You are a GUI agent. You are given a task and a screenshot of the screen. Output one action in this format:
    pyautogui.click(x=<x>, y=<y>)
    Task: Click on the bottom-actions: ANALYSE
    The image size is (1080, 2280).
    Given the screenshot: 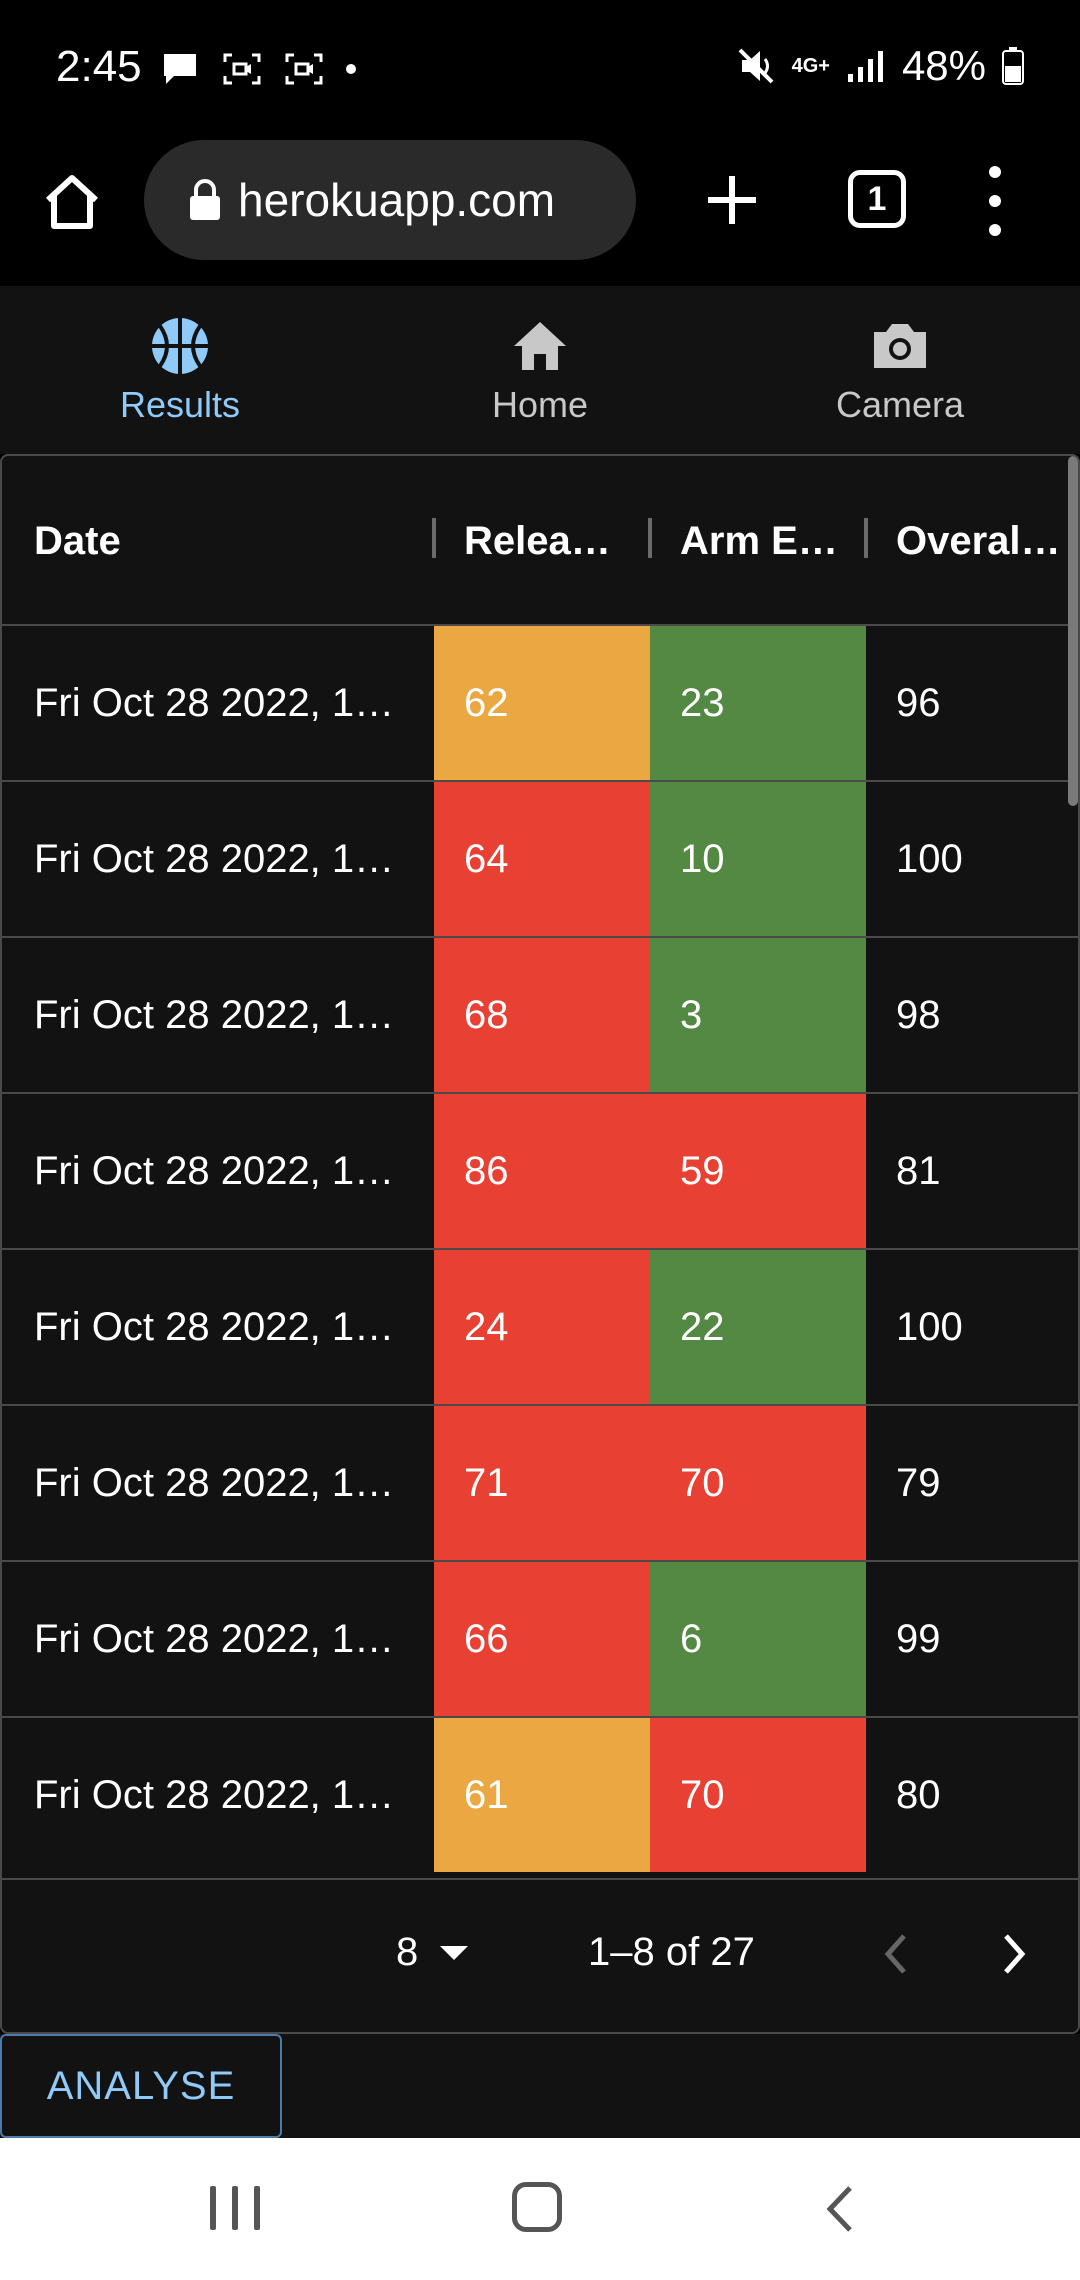 What is the action you would take?
    pyautogui.click(x=540, y=2086)
    